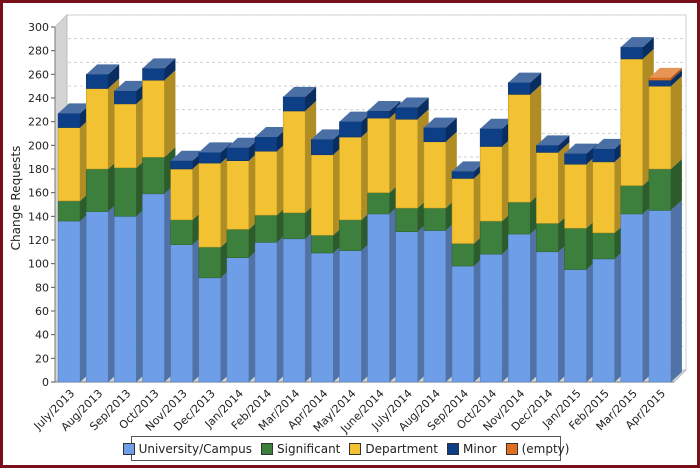  I want to click on y-tick-label: 280, so click(38, 51).